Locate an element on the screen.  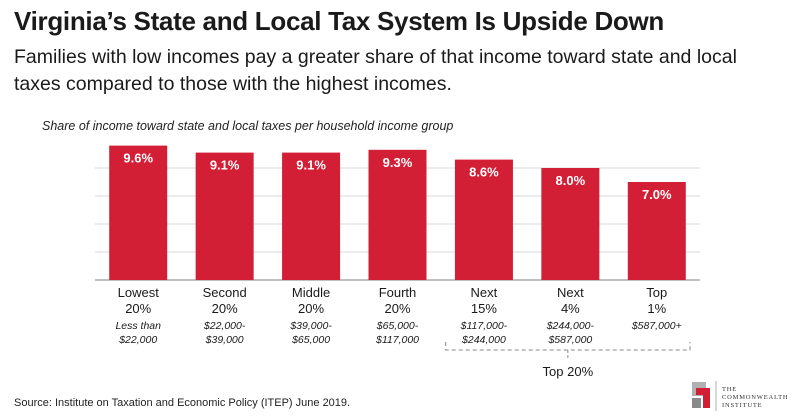
data-label: 8.6% is located at coordinates (484, 172).